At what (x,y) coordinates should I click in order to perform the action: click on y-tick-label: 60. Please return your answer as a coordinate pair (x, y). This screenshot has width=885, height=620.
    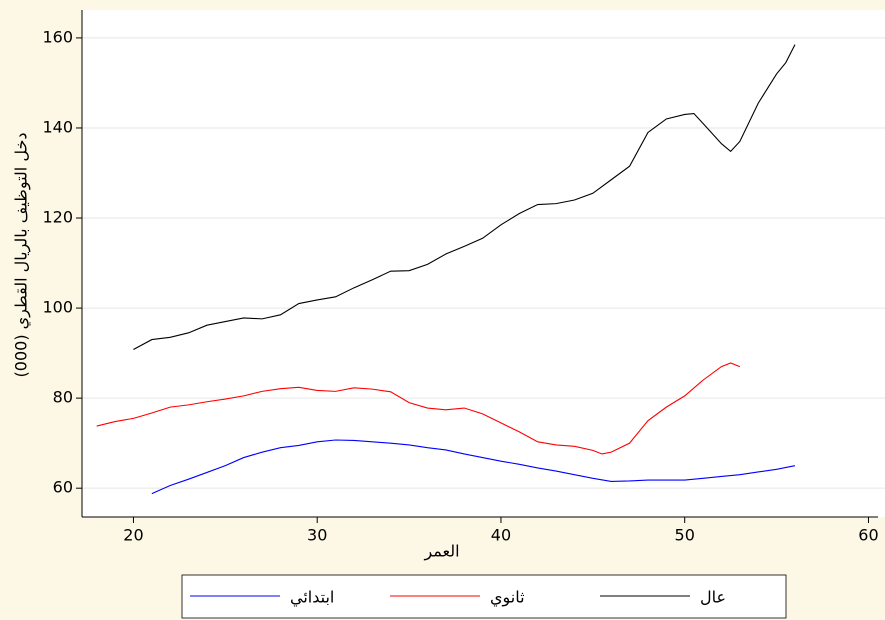
    Looking at the image, I should click on (63, 487).